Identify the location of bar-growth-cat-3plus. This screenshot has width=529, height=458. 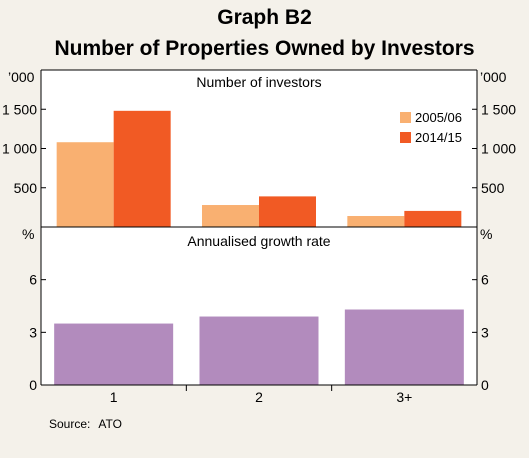
(404, 347).